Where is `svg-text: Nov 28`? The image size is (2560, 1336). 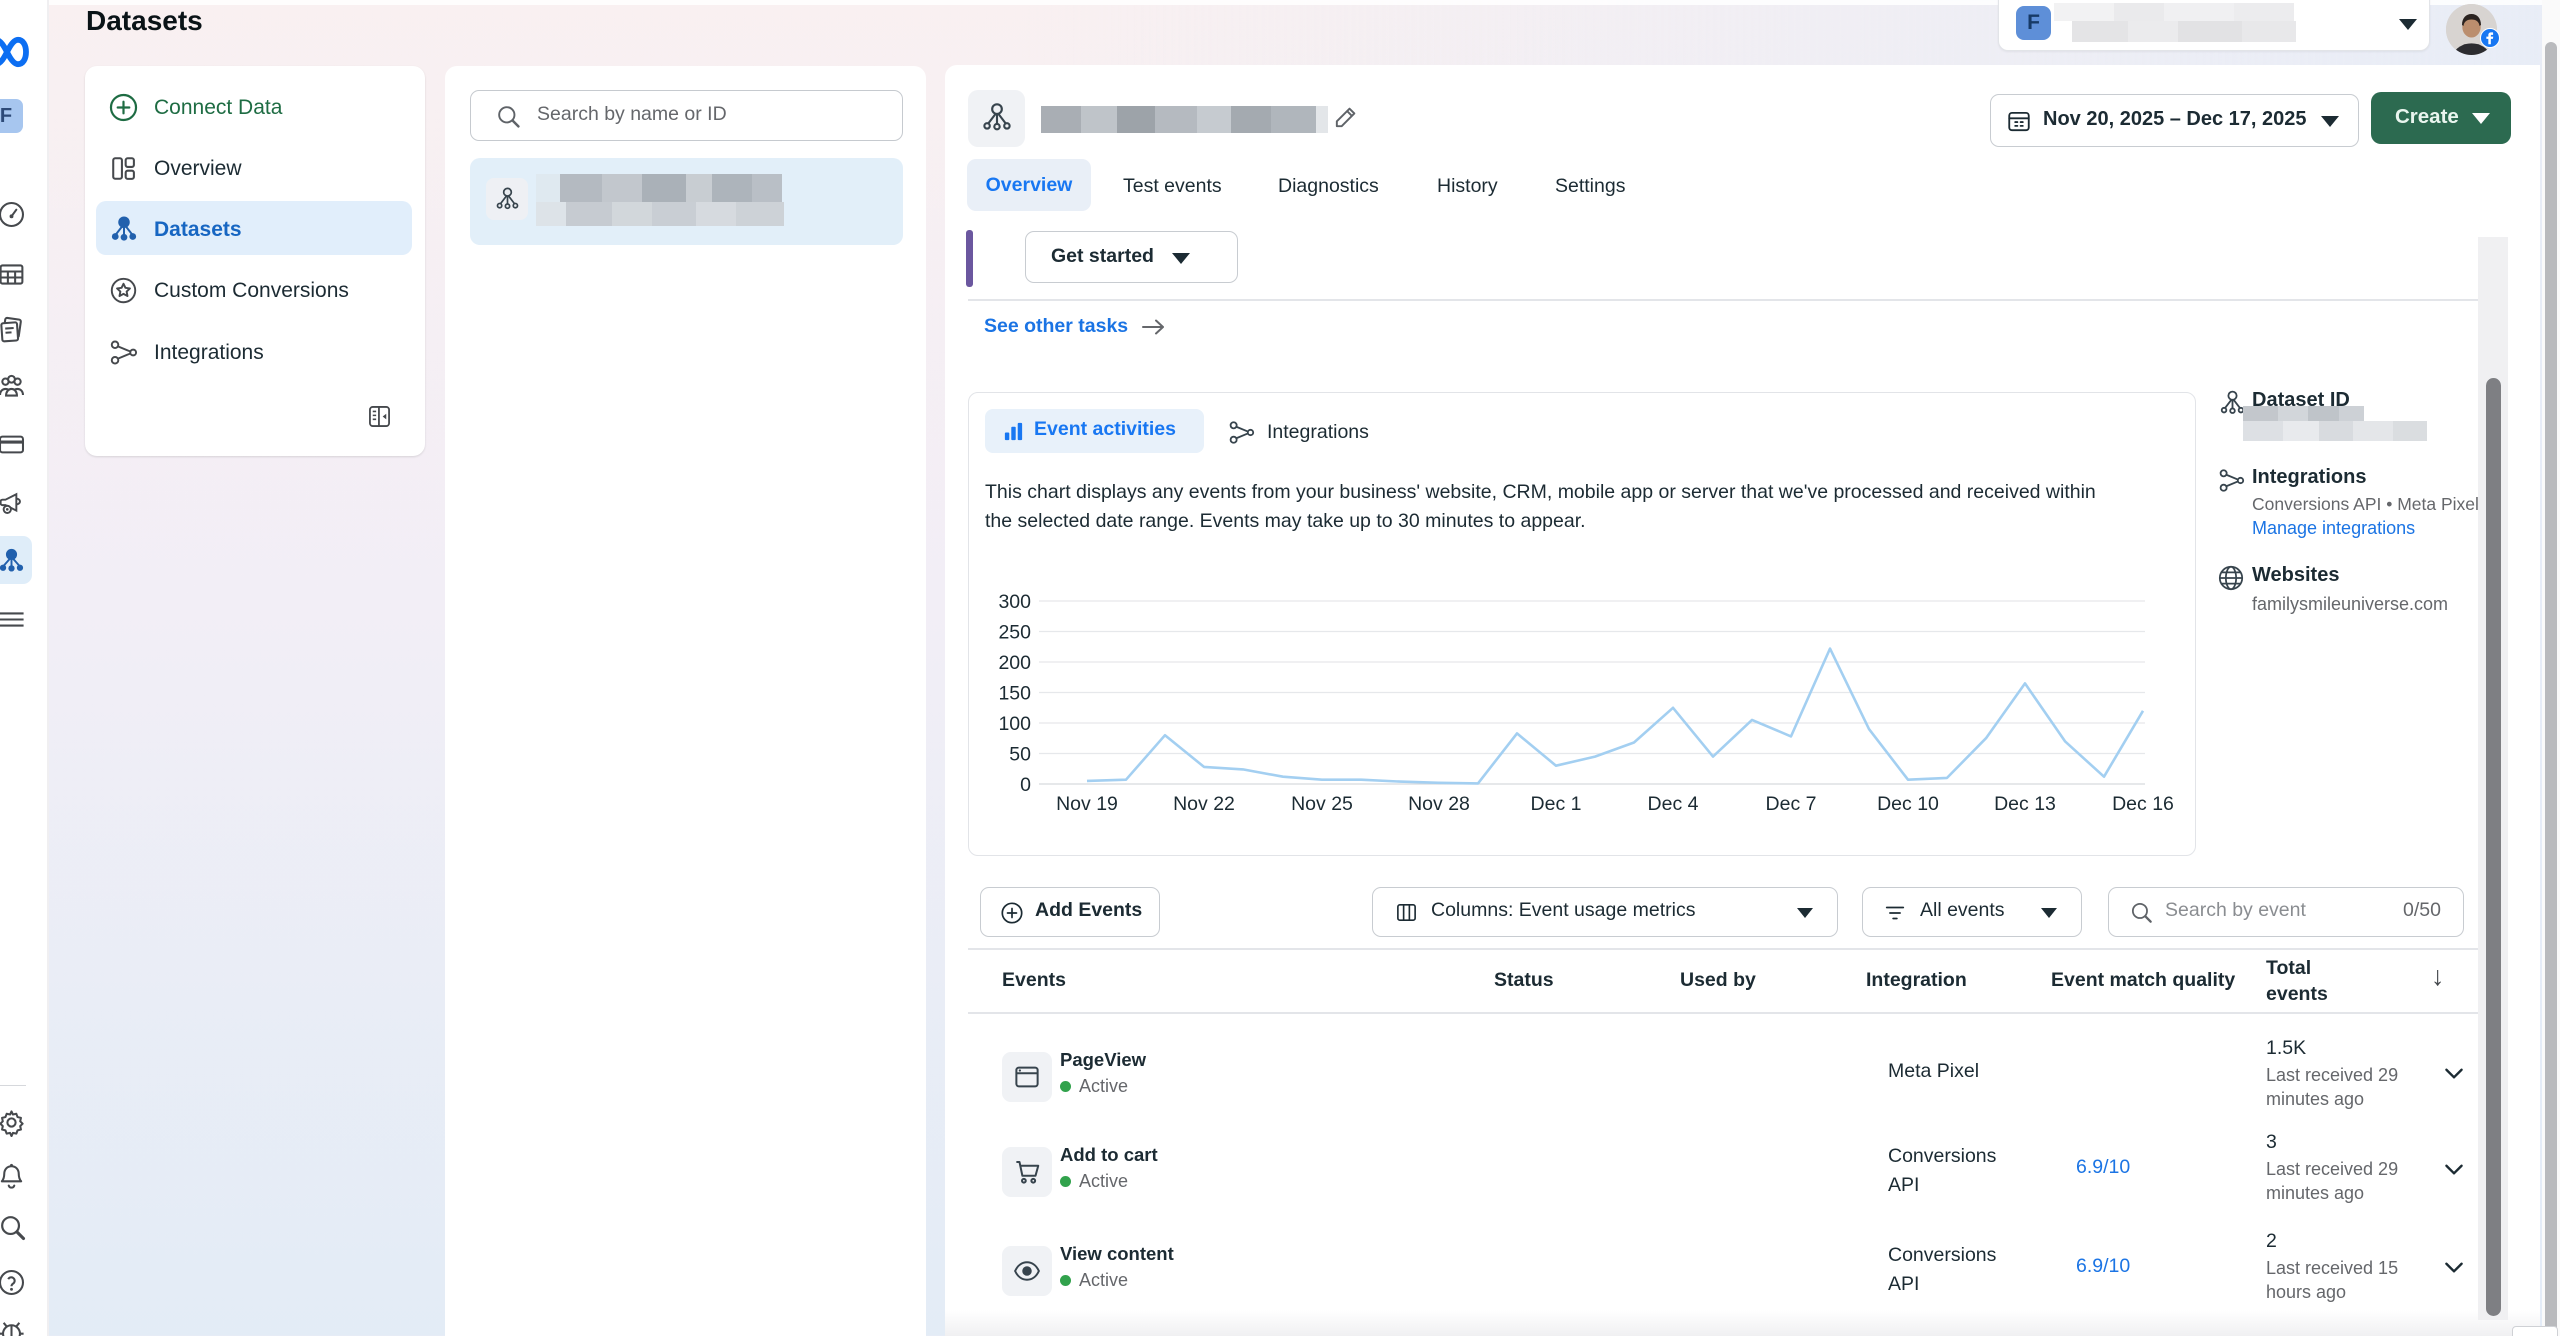 svg-text: Nov 28 is located at coordinates (1439, 804).